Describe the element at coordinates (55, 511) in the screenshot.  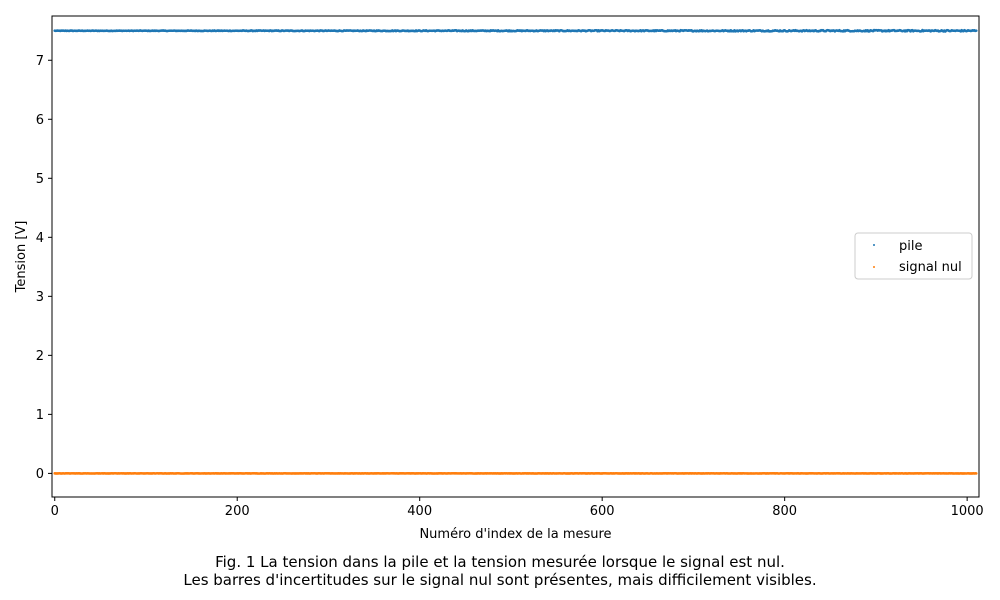
I see `x-tick-label: 0` at that location.